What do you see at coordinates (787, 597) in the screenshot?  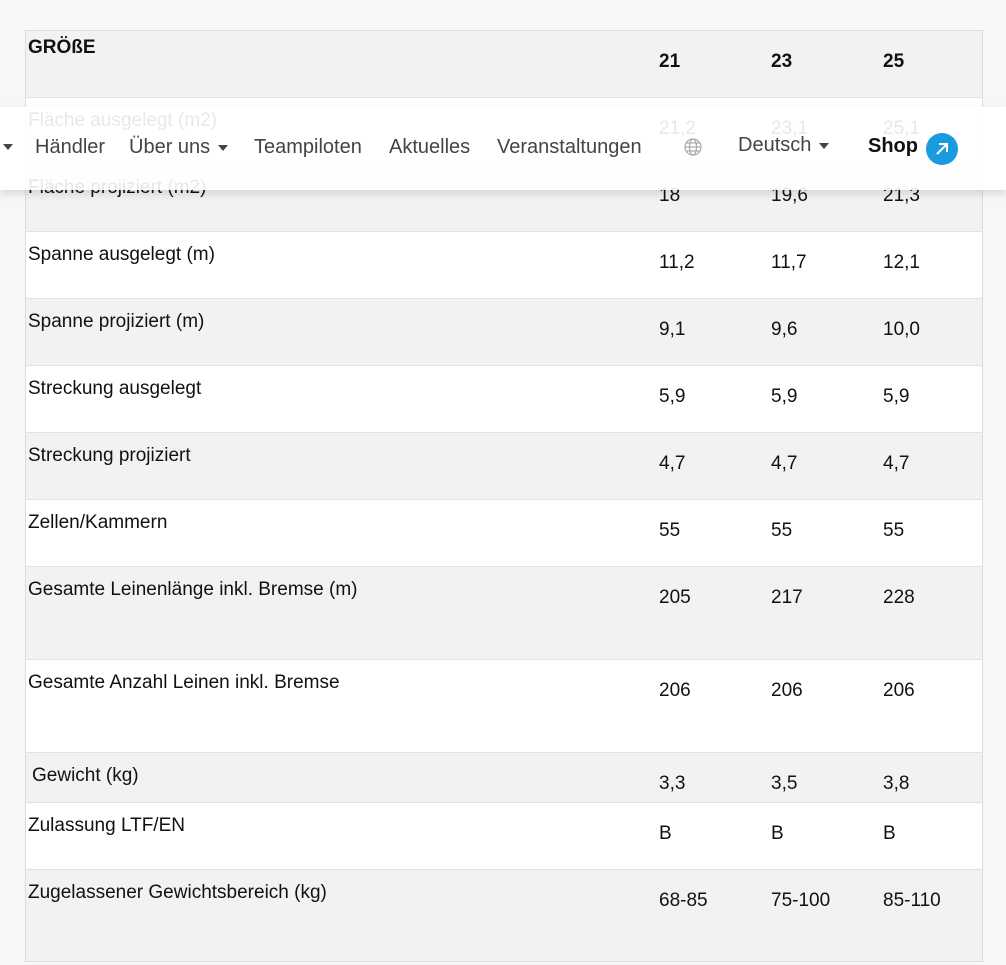 I see `value-cell: 217` at bounding box center [787, 597].